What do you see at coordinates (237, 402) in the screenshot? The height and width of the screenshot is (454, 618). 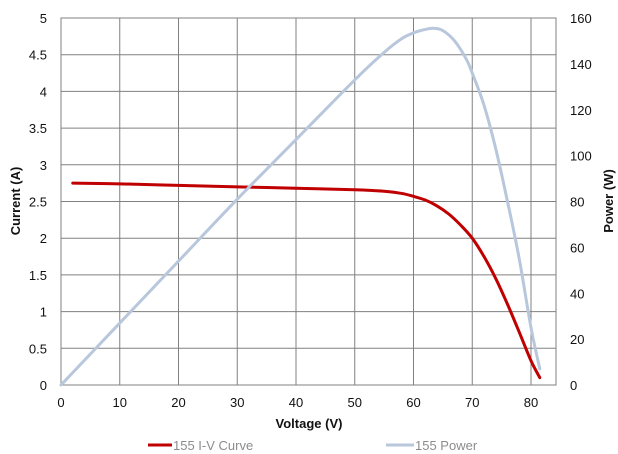 I see `x-tick-label: 30` at bounding box center [237, 402].